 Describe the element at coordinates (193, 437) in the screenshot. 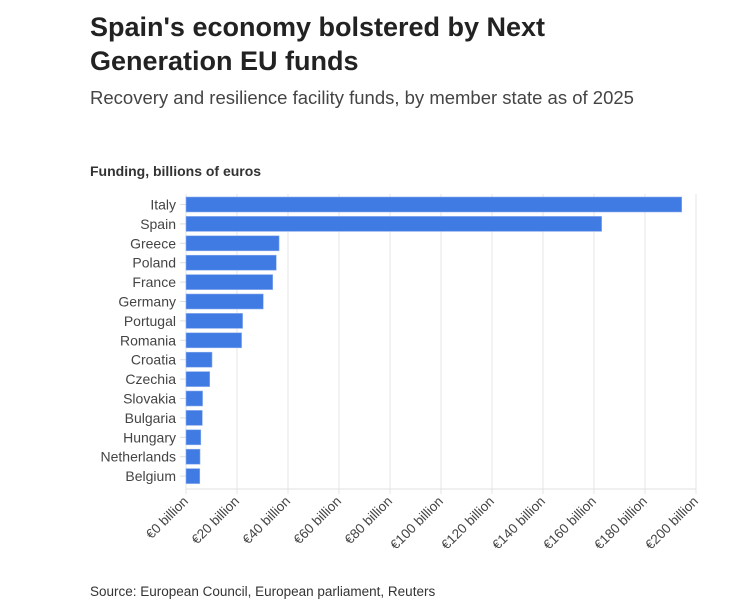

I see `bar-hungary` at that location.